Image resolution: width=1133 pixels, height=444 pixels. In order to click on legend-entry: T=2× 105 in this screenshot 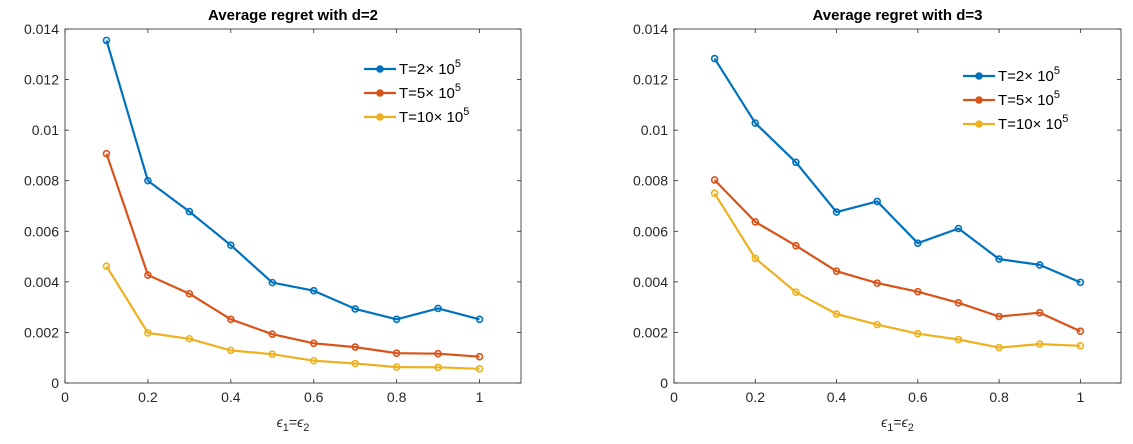, I will do `click(1029, 75)`.